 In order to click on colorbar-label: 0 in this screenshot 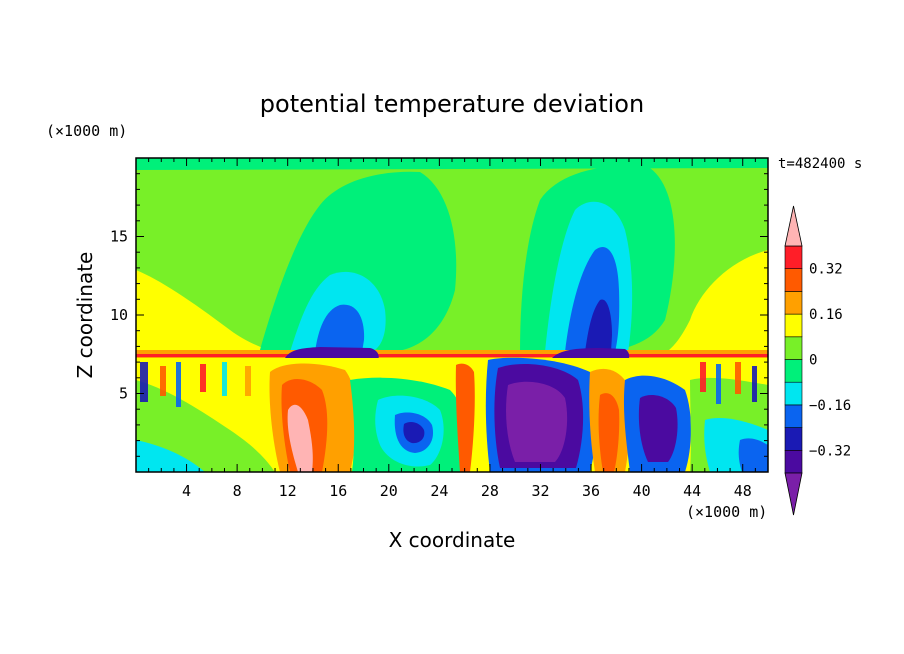, I will do `click(813, 361)`.